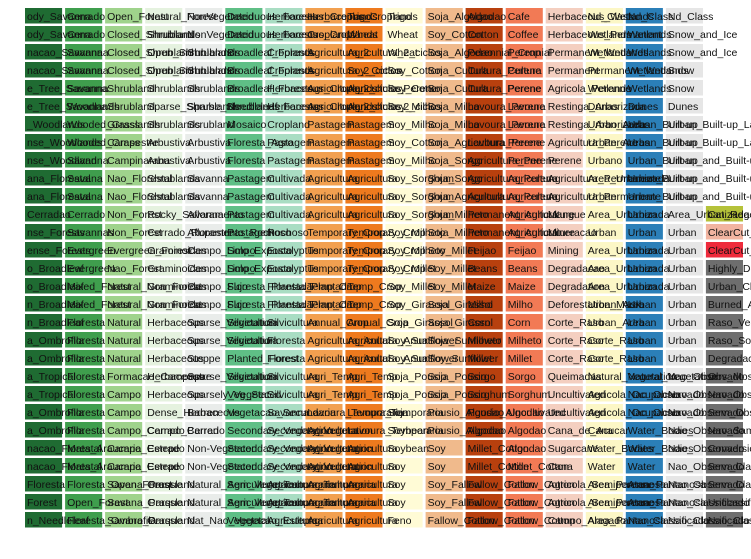 This screenshot has height=559, width=751. Describe the element at coordinates (684, 394) in the screenshot. I see `legend-swatch-c16-r21` at that location.